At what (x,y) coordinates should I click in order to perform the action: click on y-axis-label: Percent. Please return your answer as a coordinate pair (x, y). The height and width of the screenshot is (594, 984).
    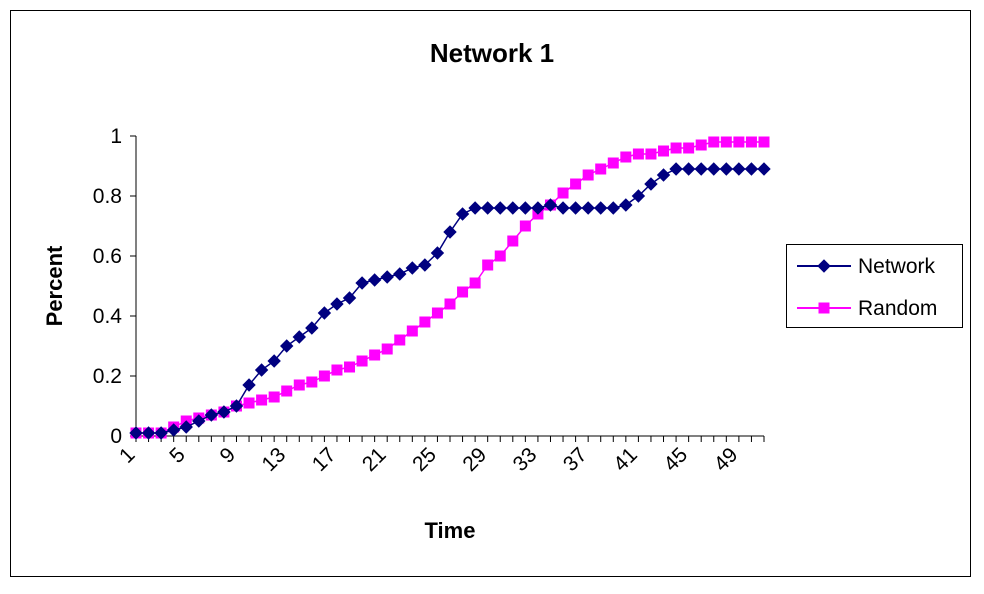
    Looking at the image, I should click on (54, 285).